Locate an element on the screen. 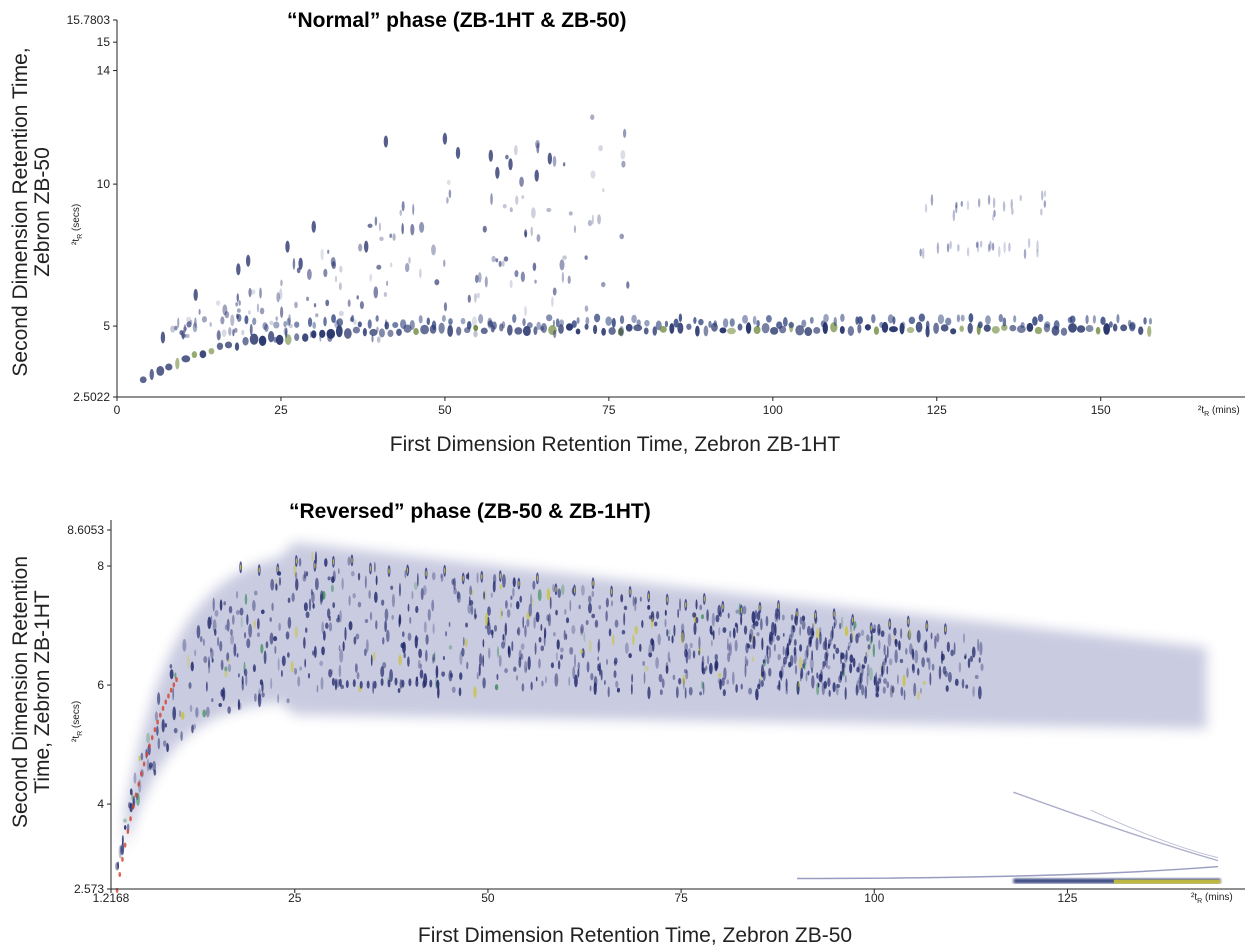  y-tick-label: 2.573 is located at coordinates (89, 889).